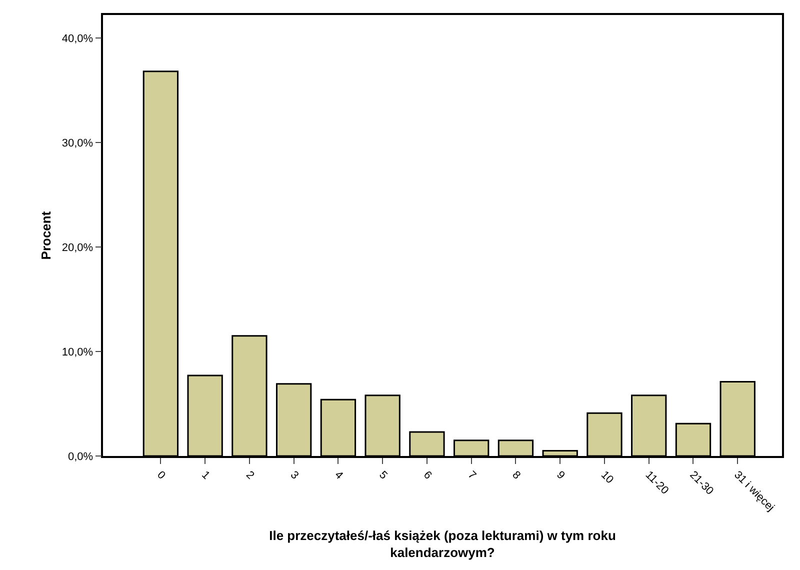 This screenshot has height=570, width=800. I want to click on y-tick-label: 10,0%, so click(78, 352).